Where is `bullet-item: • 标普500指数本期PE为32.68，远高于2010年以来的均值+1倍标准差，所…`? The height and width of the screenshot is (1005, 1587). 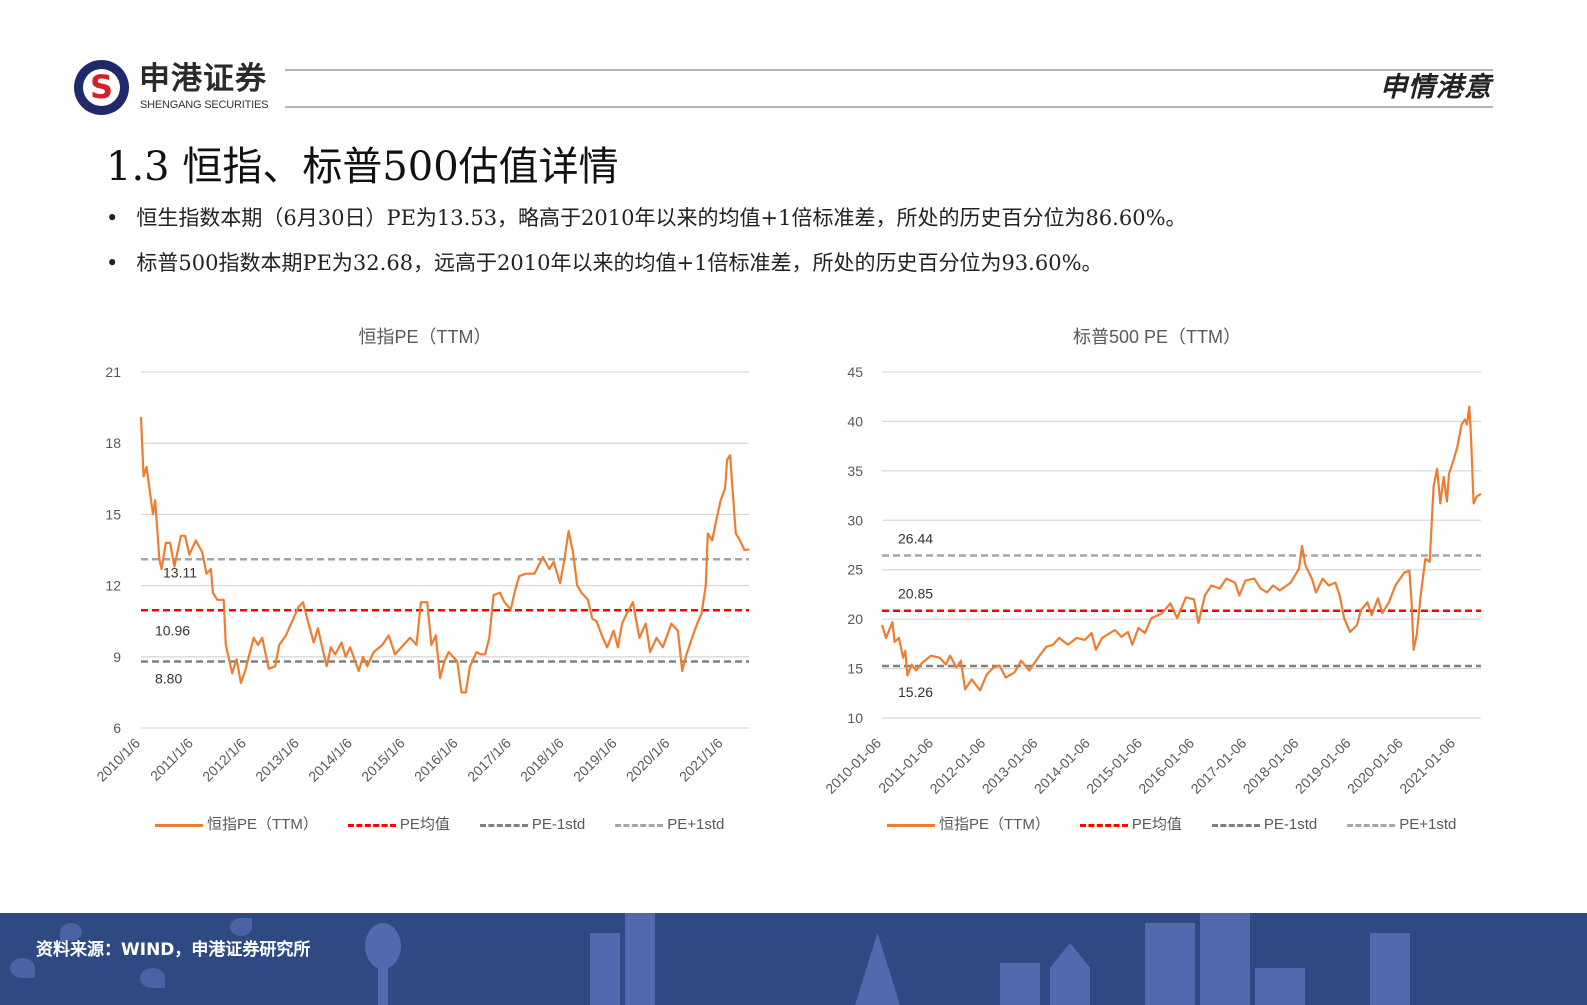
bullet-item: • 标普500指数本期PE为32.68，远高于2010年以来的均值+1倍标准差，所… is located at coordinates (604, 263).